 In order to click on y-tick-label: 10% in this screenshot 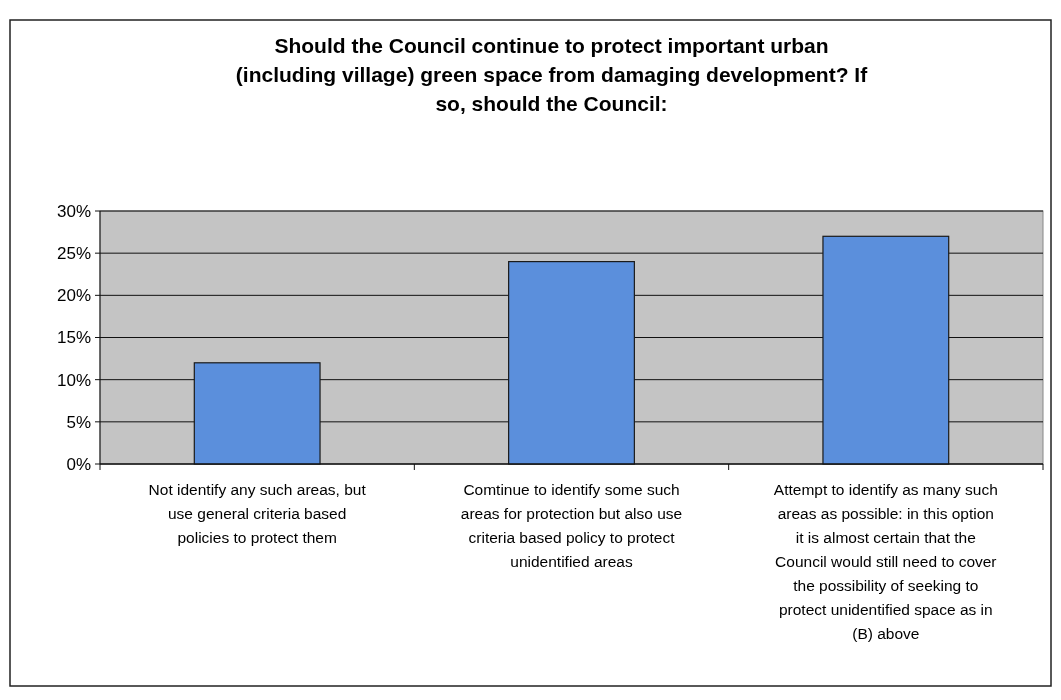, I will do `click(73, 380)`.